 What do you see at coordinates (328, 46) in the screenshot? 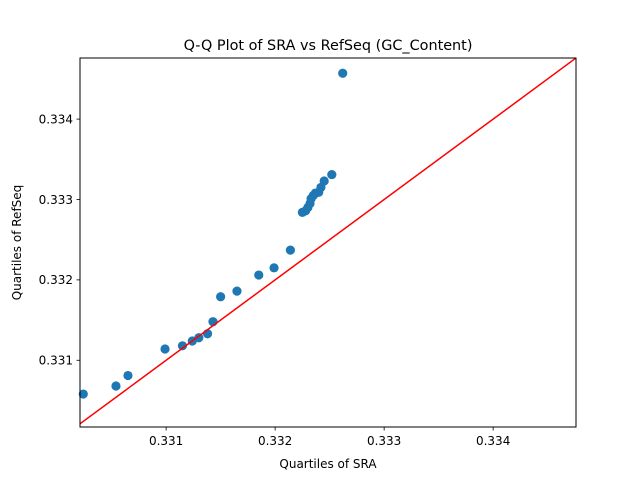
I see `chart-title: Q-Q Plot of SRA vs RefSeq (GC_Content)` at bounding box center [328, 46].